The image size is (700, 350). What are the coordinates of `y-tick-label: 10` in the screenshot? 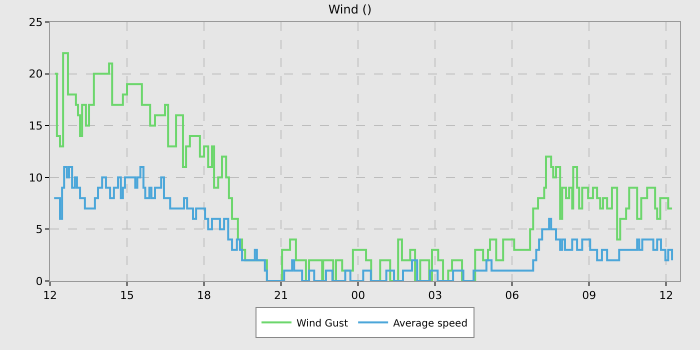 It's located at (35, 177).